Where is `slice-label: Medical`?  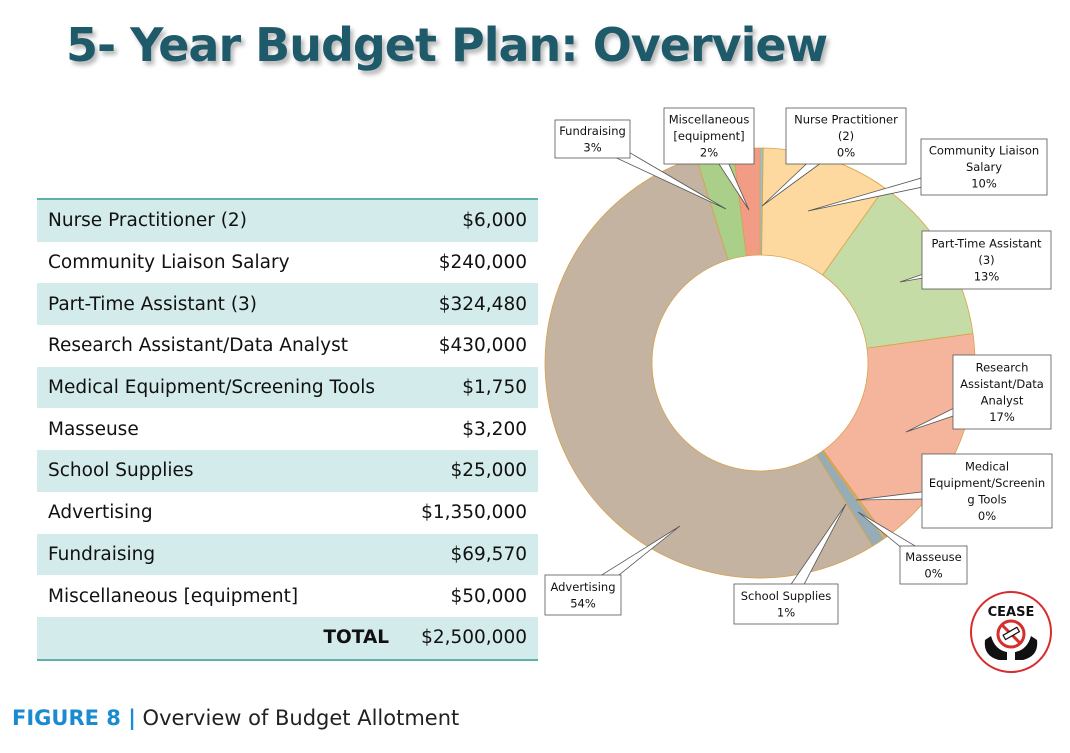
slice-label: Medical is located at coordinates (987, 466).